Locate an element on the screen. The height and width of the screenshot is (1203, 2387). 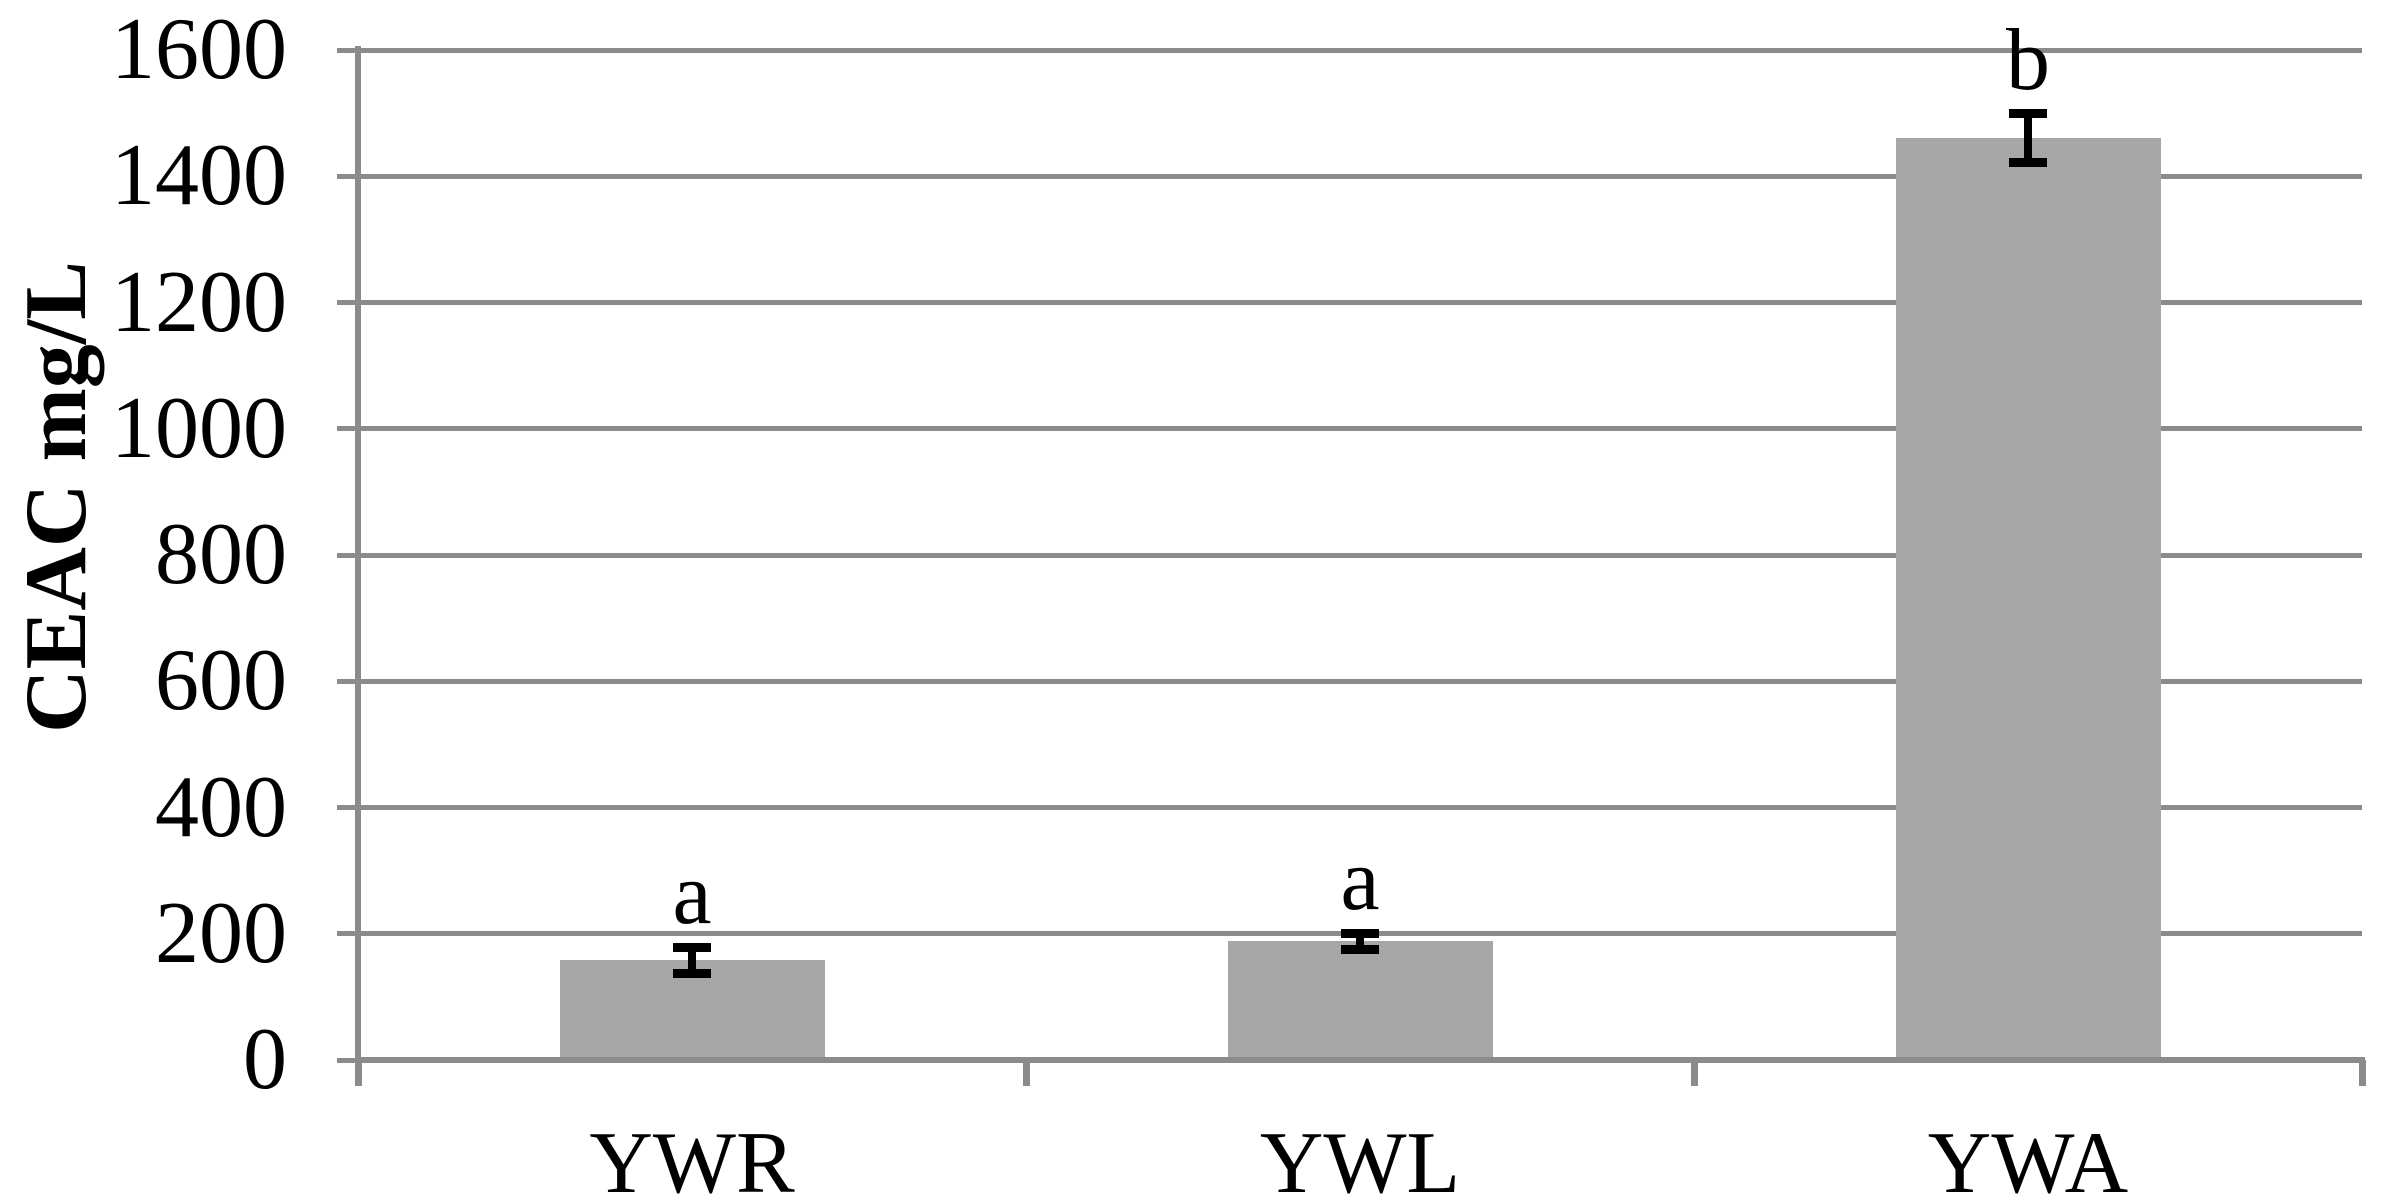
y-tick-label: 1400 is located at coordinates (199, 176).